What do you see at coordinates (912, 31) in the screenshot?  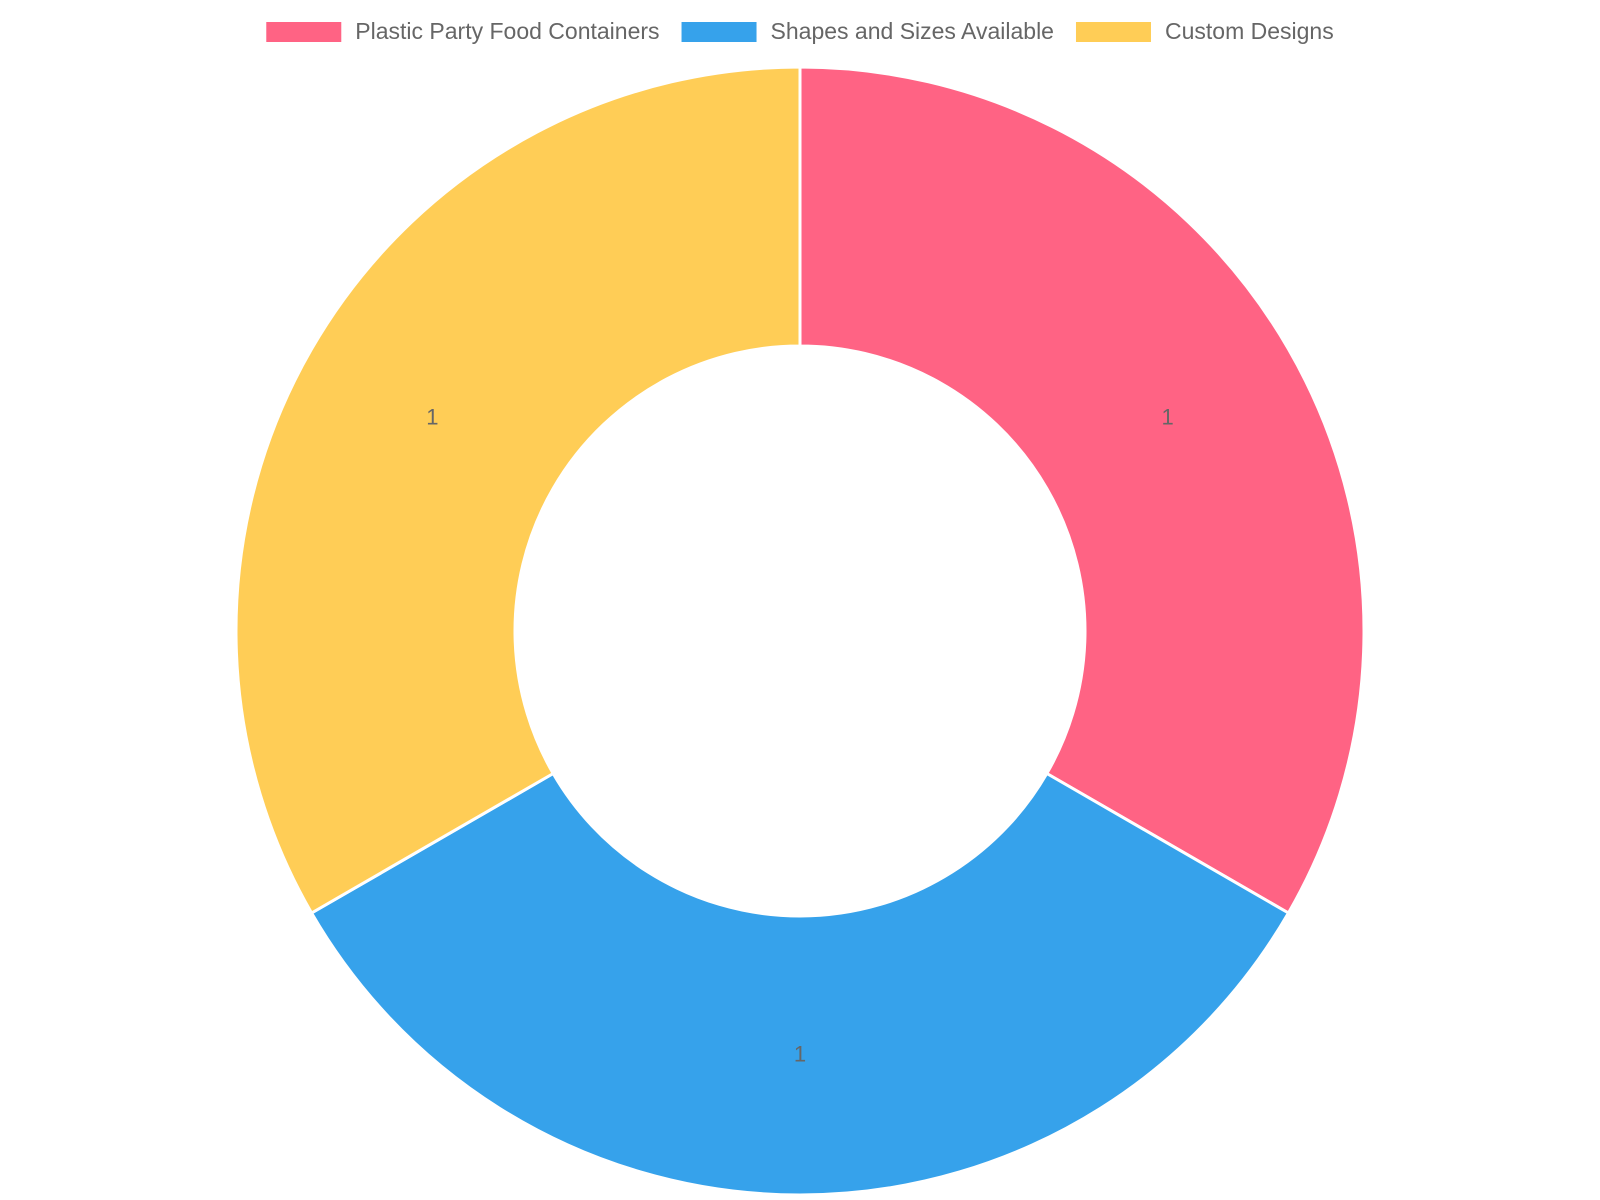 I see `legend-label: Shapes and Sizes Available` at bounding box center [912, 31].